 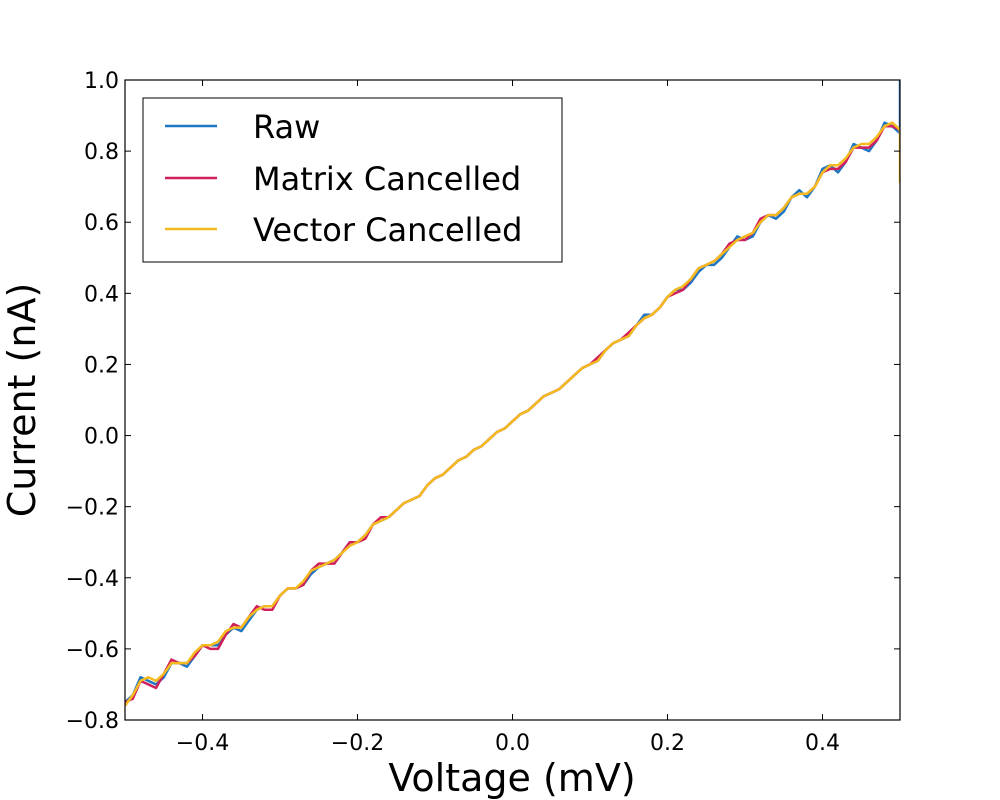 I want to click on legend: Raw Matrix Cancelled Vector Cancelled, so click(x=352, y=180).